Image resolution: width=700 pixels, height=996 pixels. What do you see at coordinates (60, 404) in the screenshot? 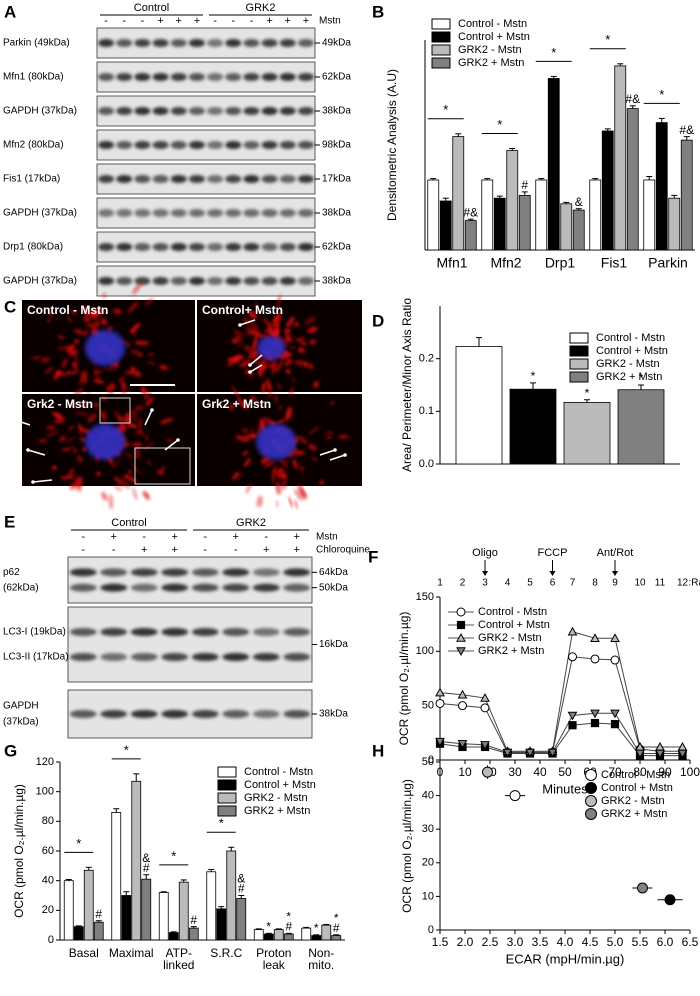
I see `micrograph-title: Grk2 - Mstn` at bounding box center [60, 404].